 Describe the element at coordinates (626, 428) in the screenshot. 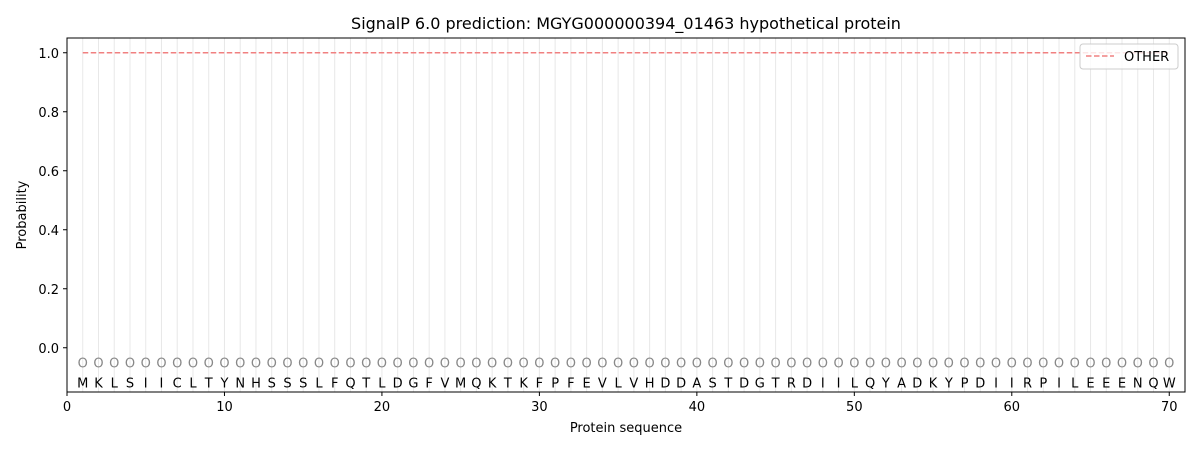

I see `x-axis-label: Protein sequence` at that location.